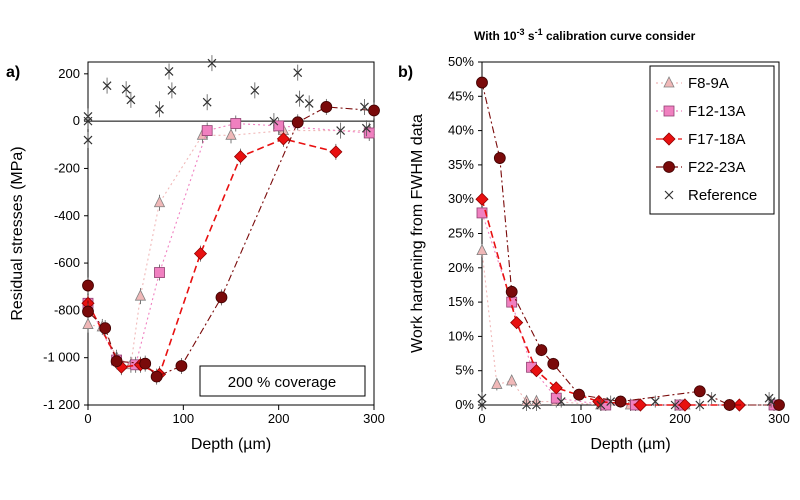 This screenshot has height=500, width=800. What do you see at coordinates (67, 215) in the screenshot?
I see `y-tick-label: -400` at bounding box center [67, 215].